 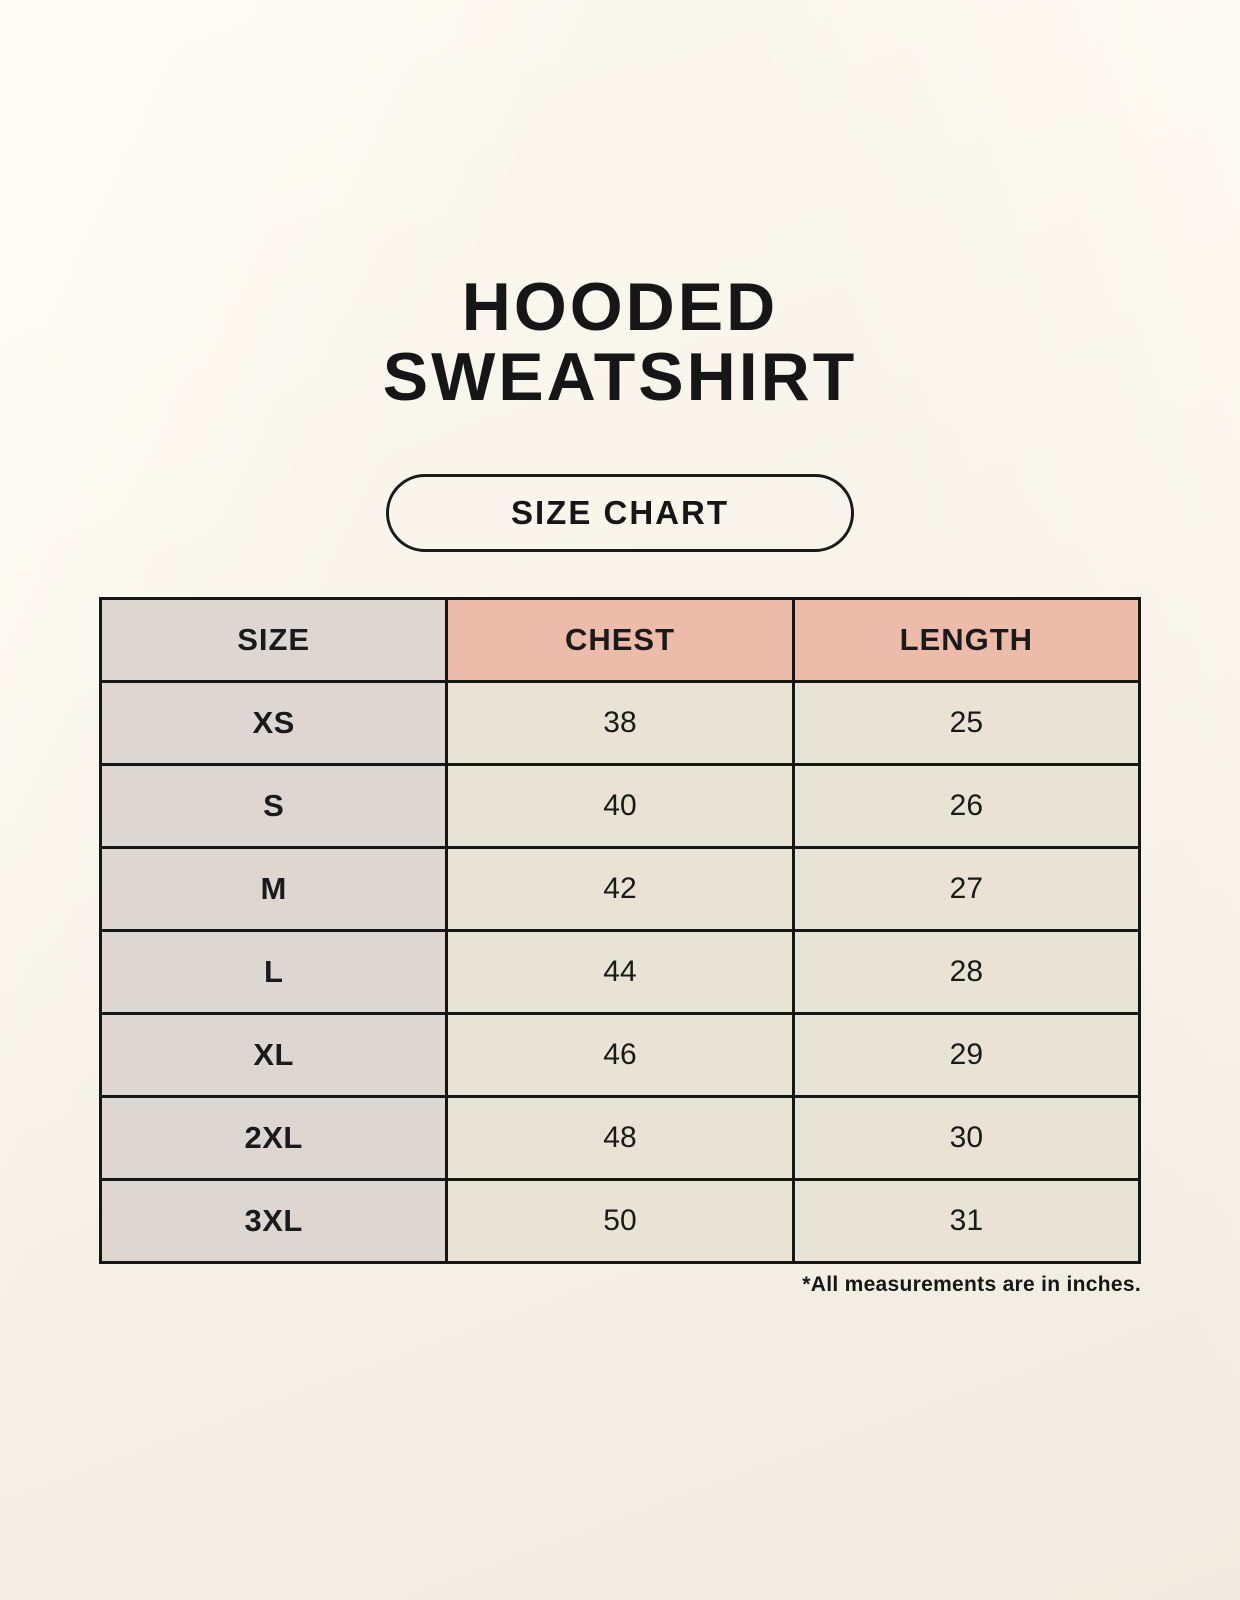 I want to click on product-title-line2: SWEATSHIRT, so click(x=620, y=377).